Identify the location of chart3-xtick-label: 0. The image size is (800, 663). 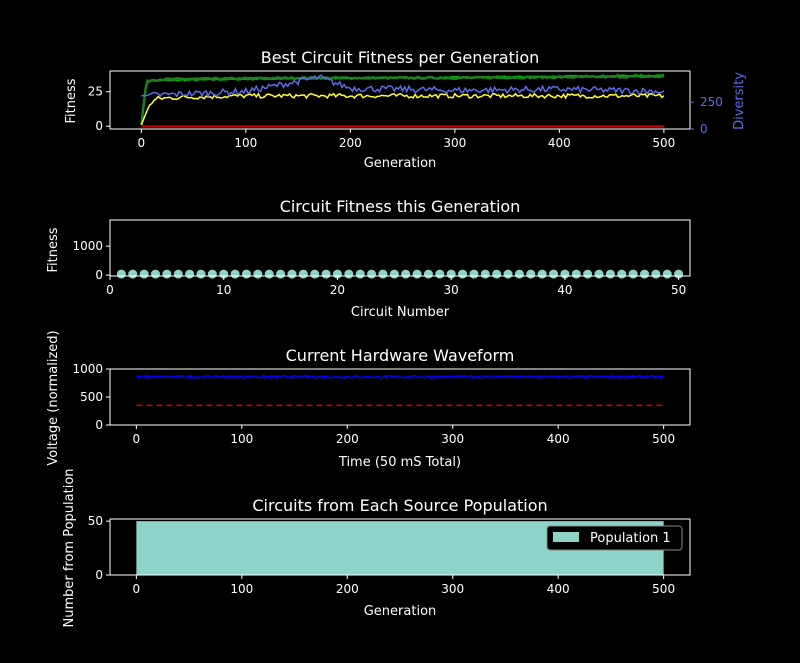
(137, 439).